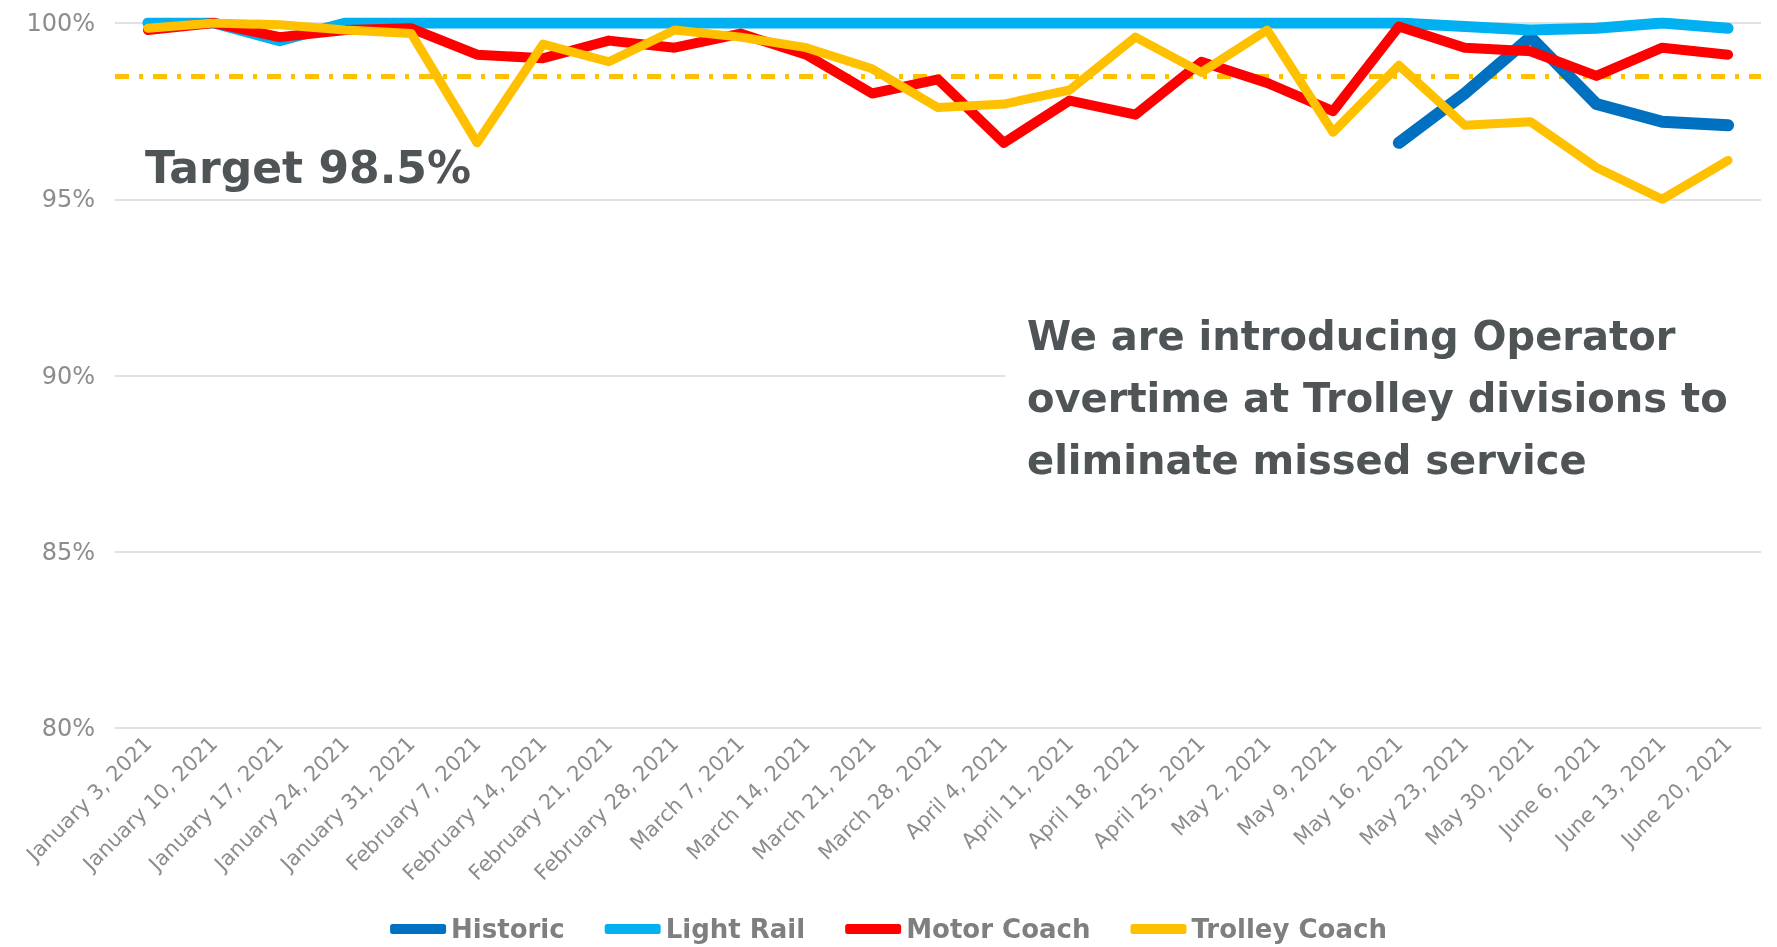 The image size is (1777, 947). I want to click on legend-label: Light Rail, so click(735, 929).